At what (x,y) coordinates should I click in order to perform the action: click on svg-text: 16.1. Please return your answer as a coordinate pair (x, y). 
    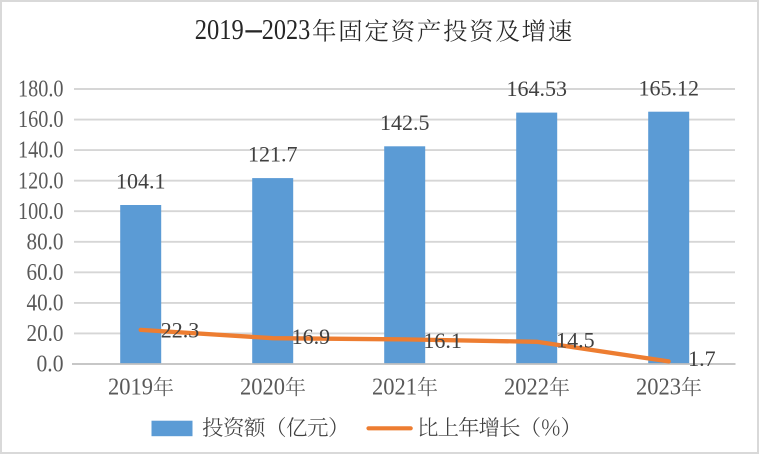
    Looking at the image, I should click on (442, 340).